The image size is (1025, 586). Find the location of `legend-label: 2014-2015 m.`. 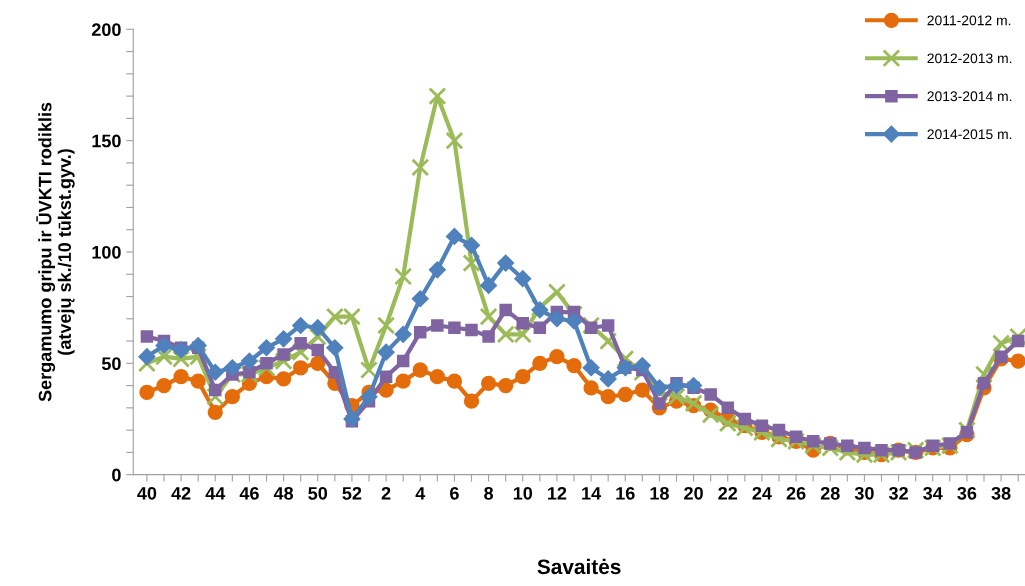

legend-label: 2014-2015 m. is located at coordinates (969, 134).